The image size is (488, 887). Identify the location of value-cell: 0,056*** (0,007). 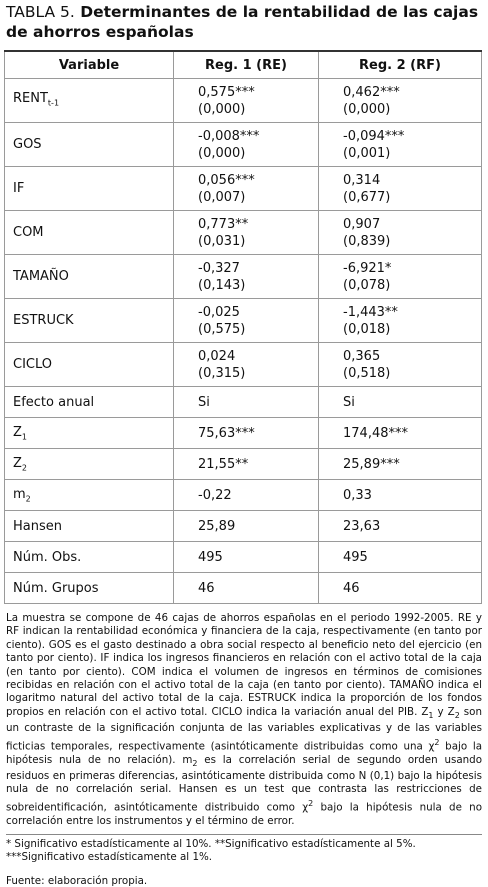
(246, 188).